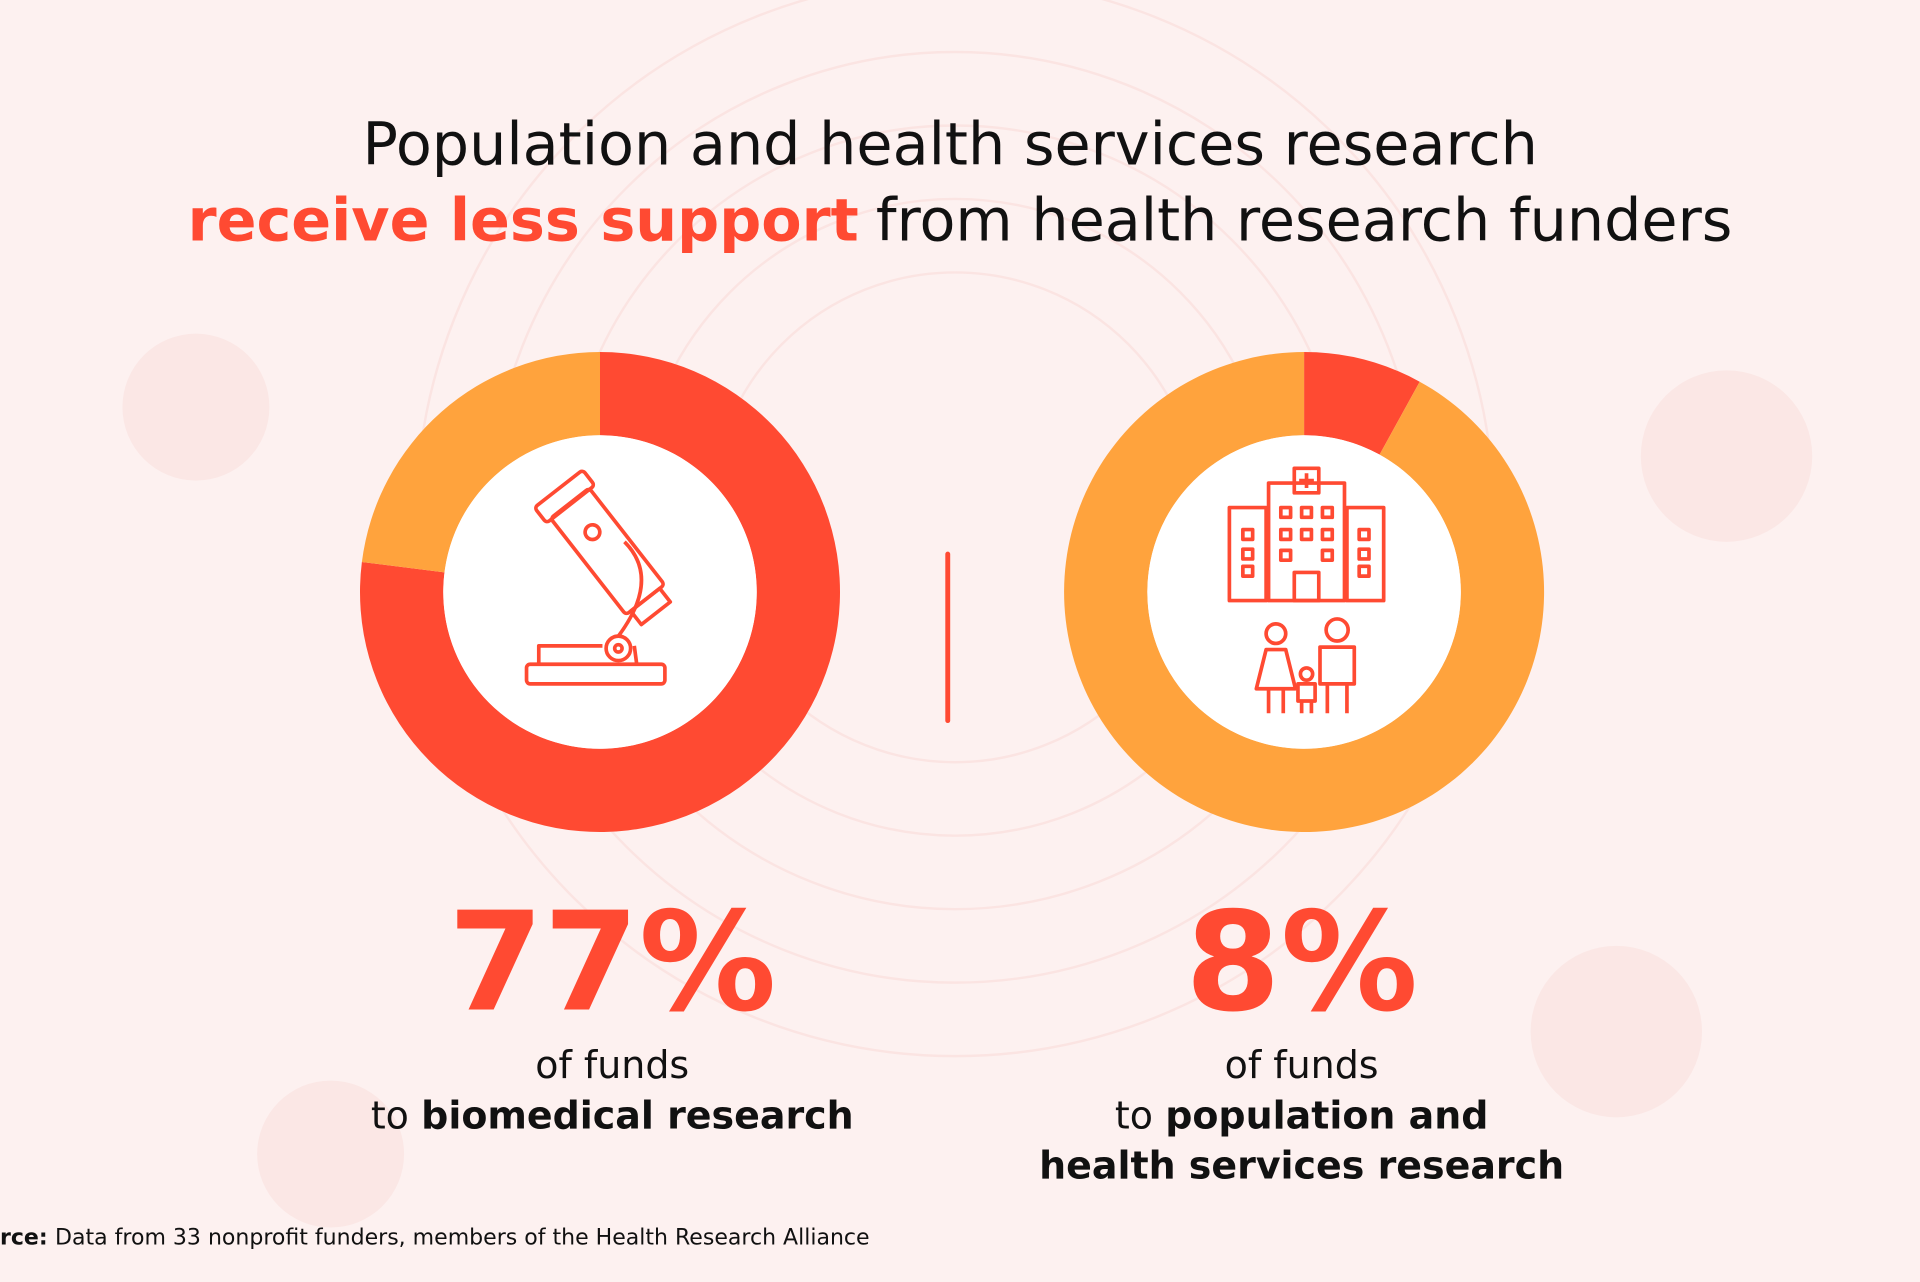  What do you see at coordinates (637, 1115) in the screenshot?
I see `caption-emphasis: biomedical research` at bounding box center [637, 1115].